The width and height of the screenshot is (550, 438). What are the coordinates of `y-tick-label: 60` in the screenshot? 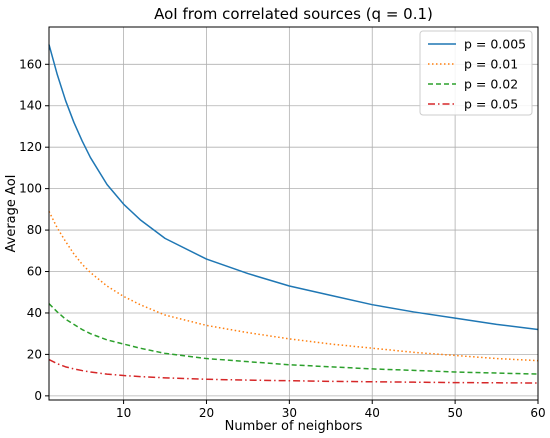 It's located at (34, 272).